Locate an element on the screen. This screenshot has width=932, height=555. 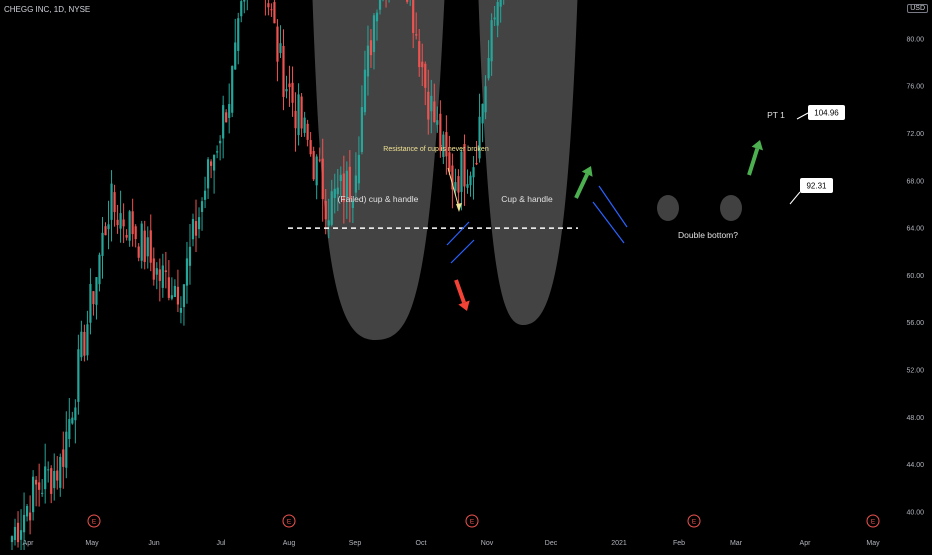
x-tick-label: Jun is located at coordinates (153, 543).